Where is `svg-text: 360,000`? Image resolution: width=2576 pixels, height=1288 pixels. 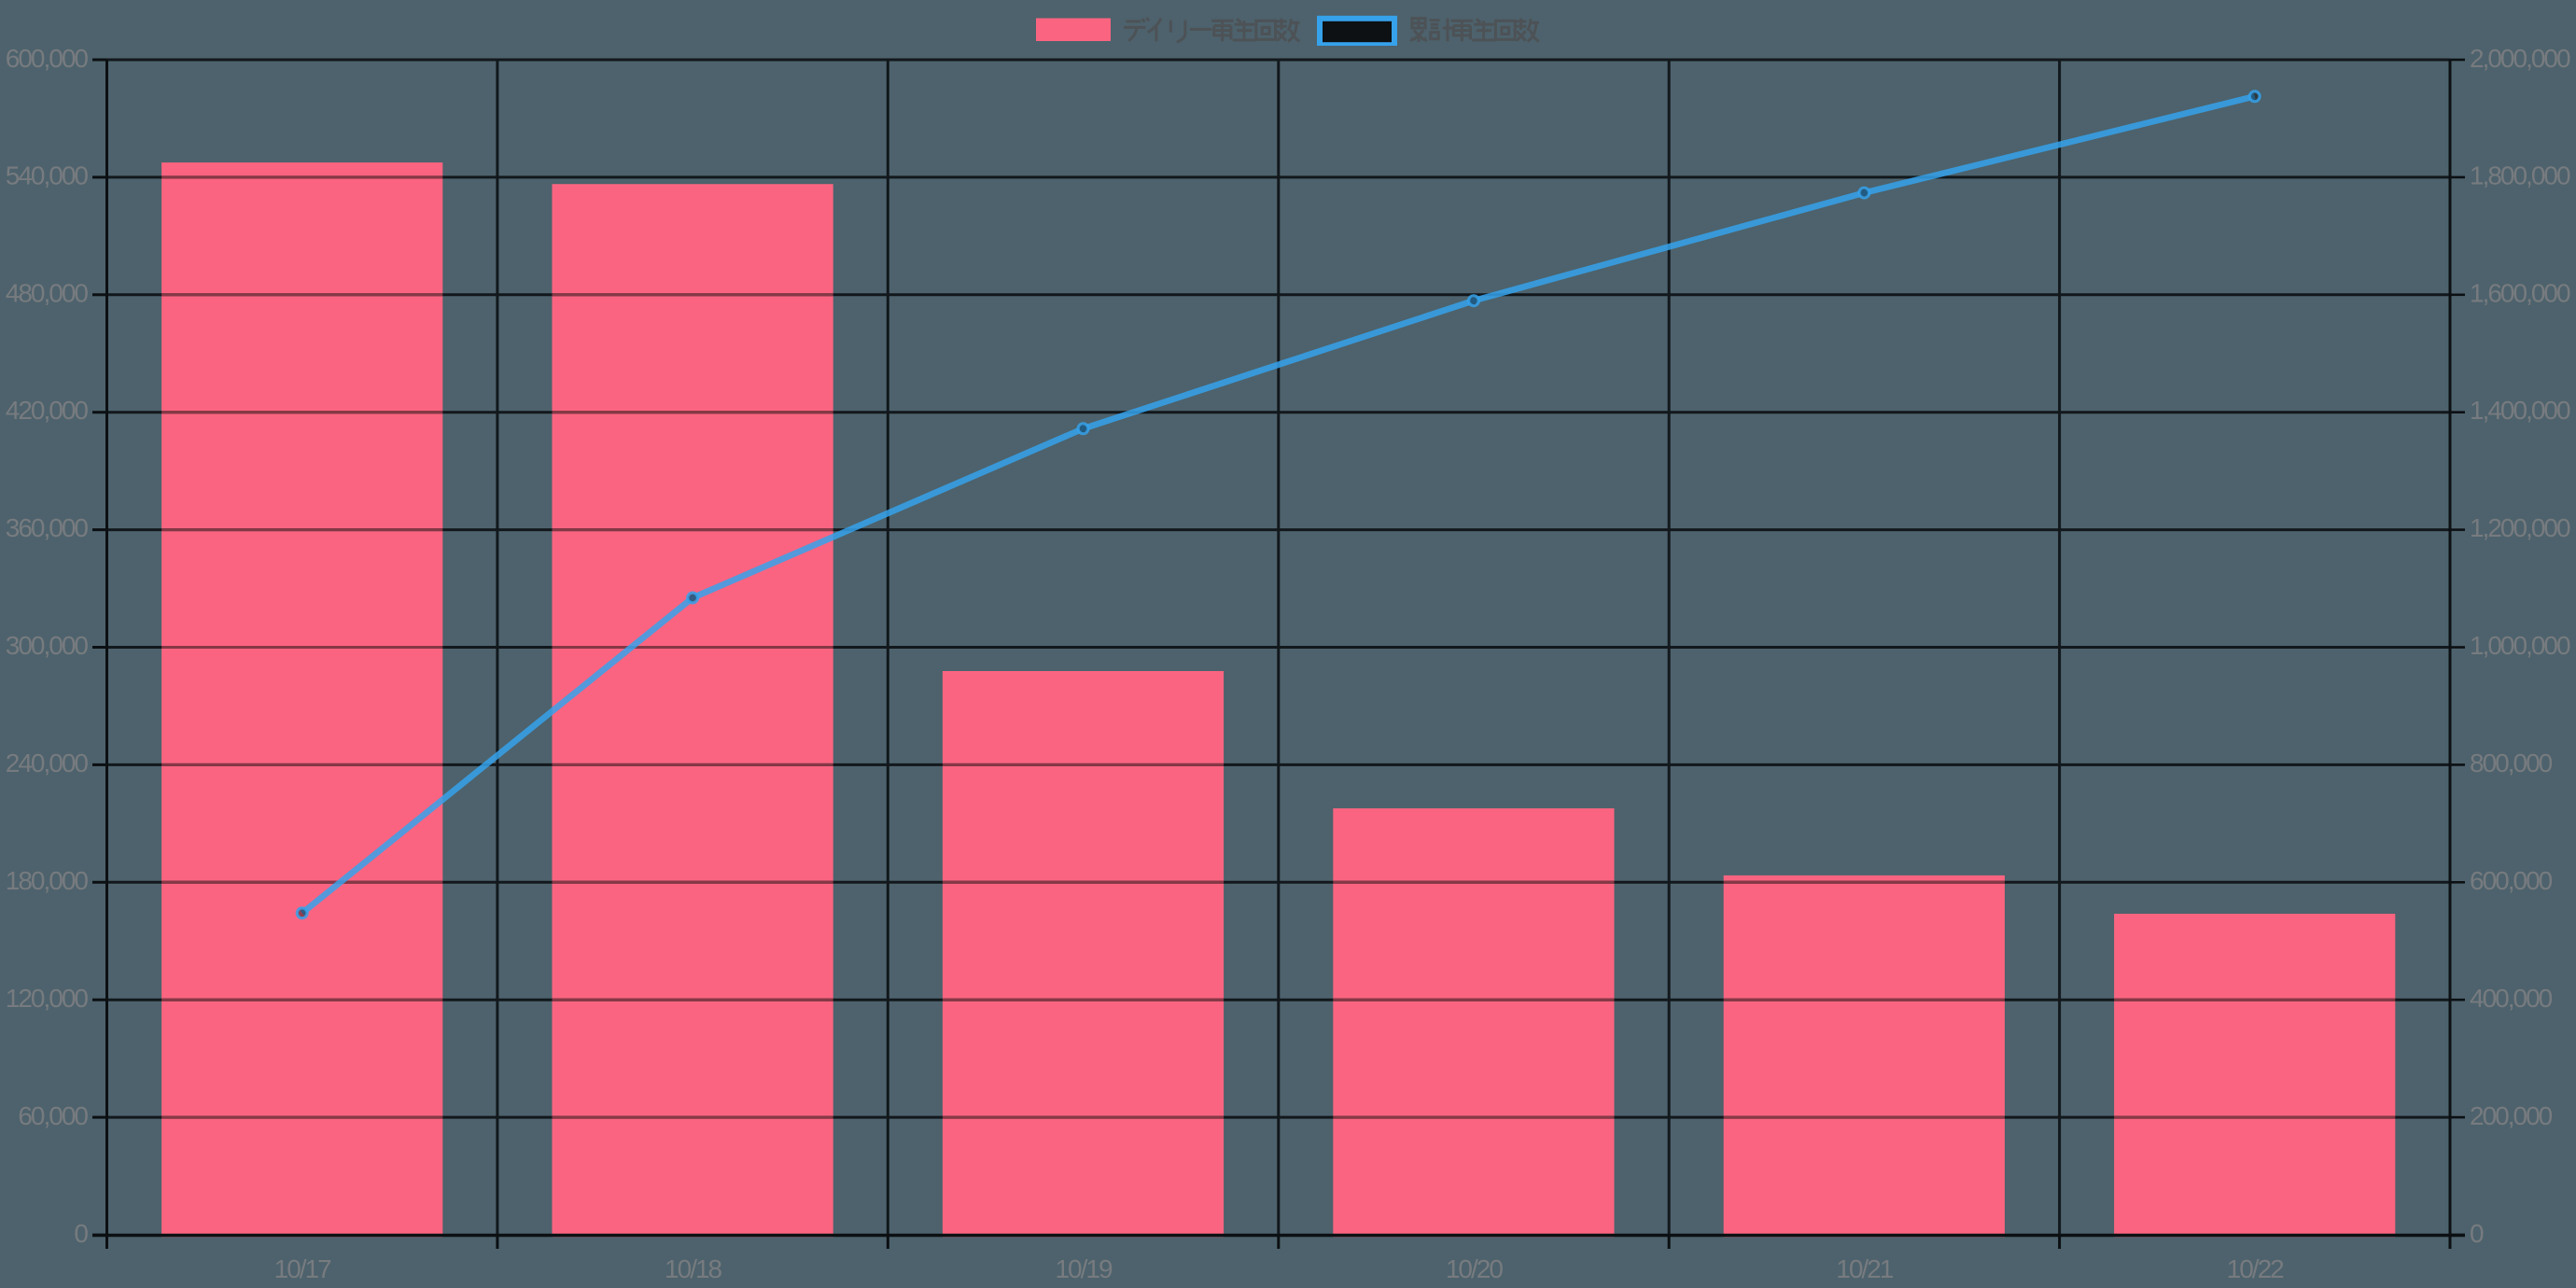 svg-text: 360,000 is located at coordinates (47, 527).